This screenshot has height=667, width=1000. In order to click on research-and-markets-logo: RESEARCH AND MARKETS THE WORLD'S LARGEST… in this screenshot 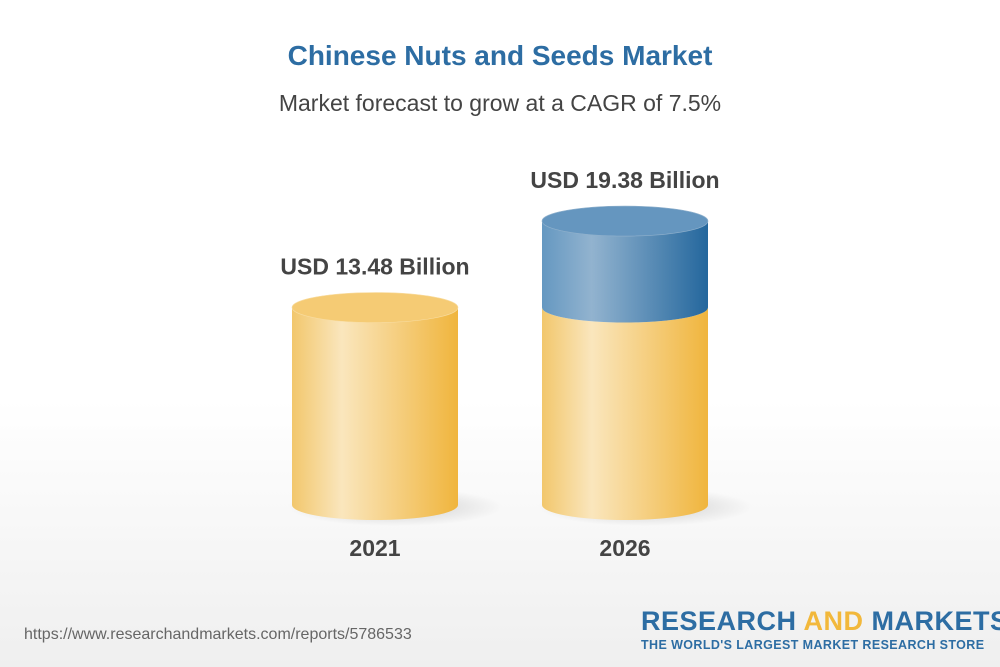, I will do `click(820, 629)`.